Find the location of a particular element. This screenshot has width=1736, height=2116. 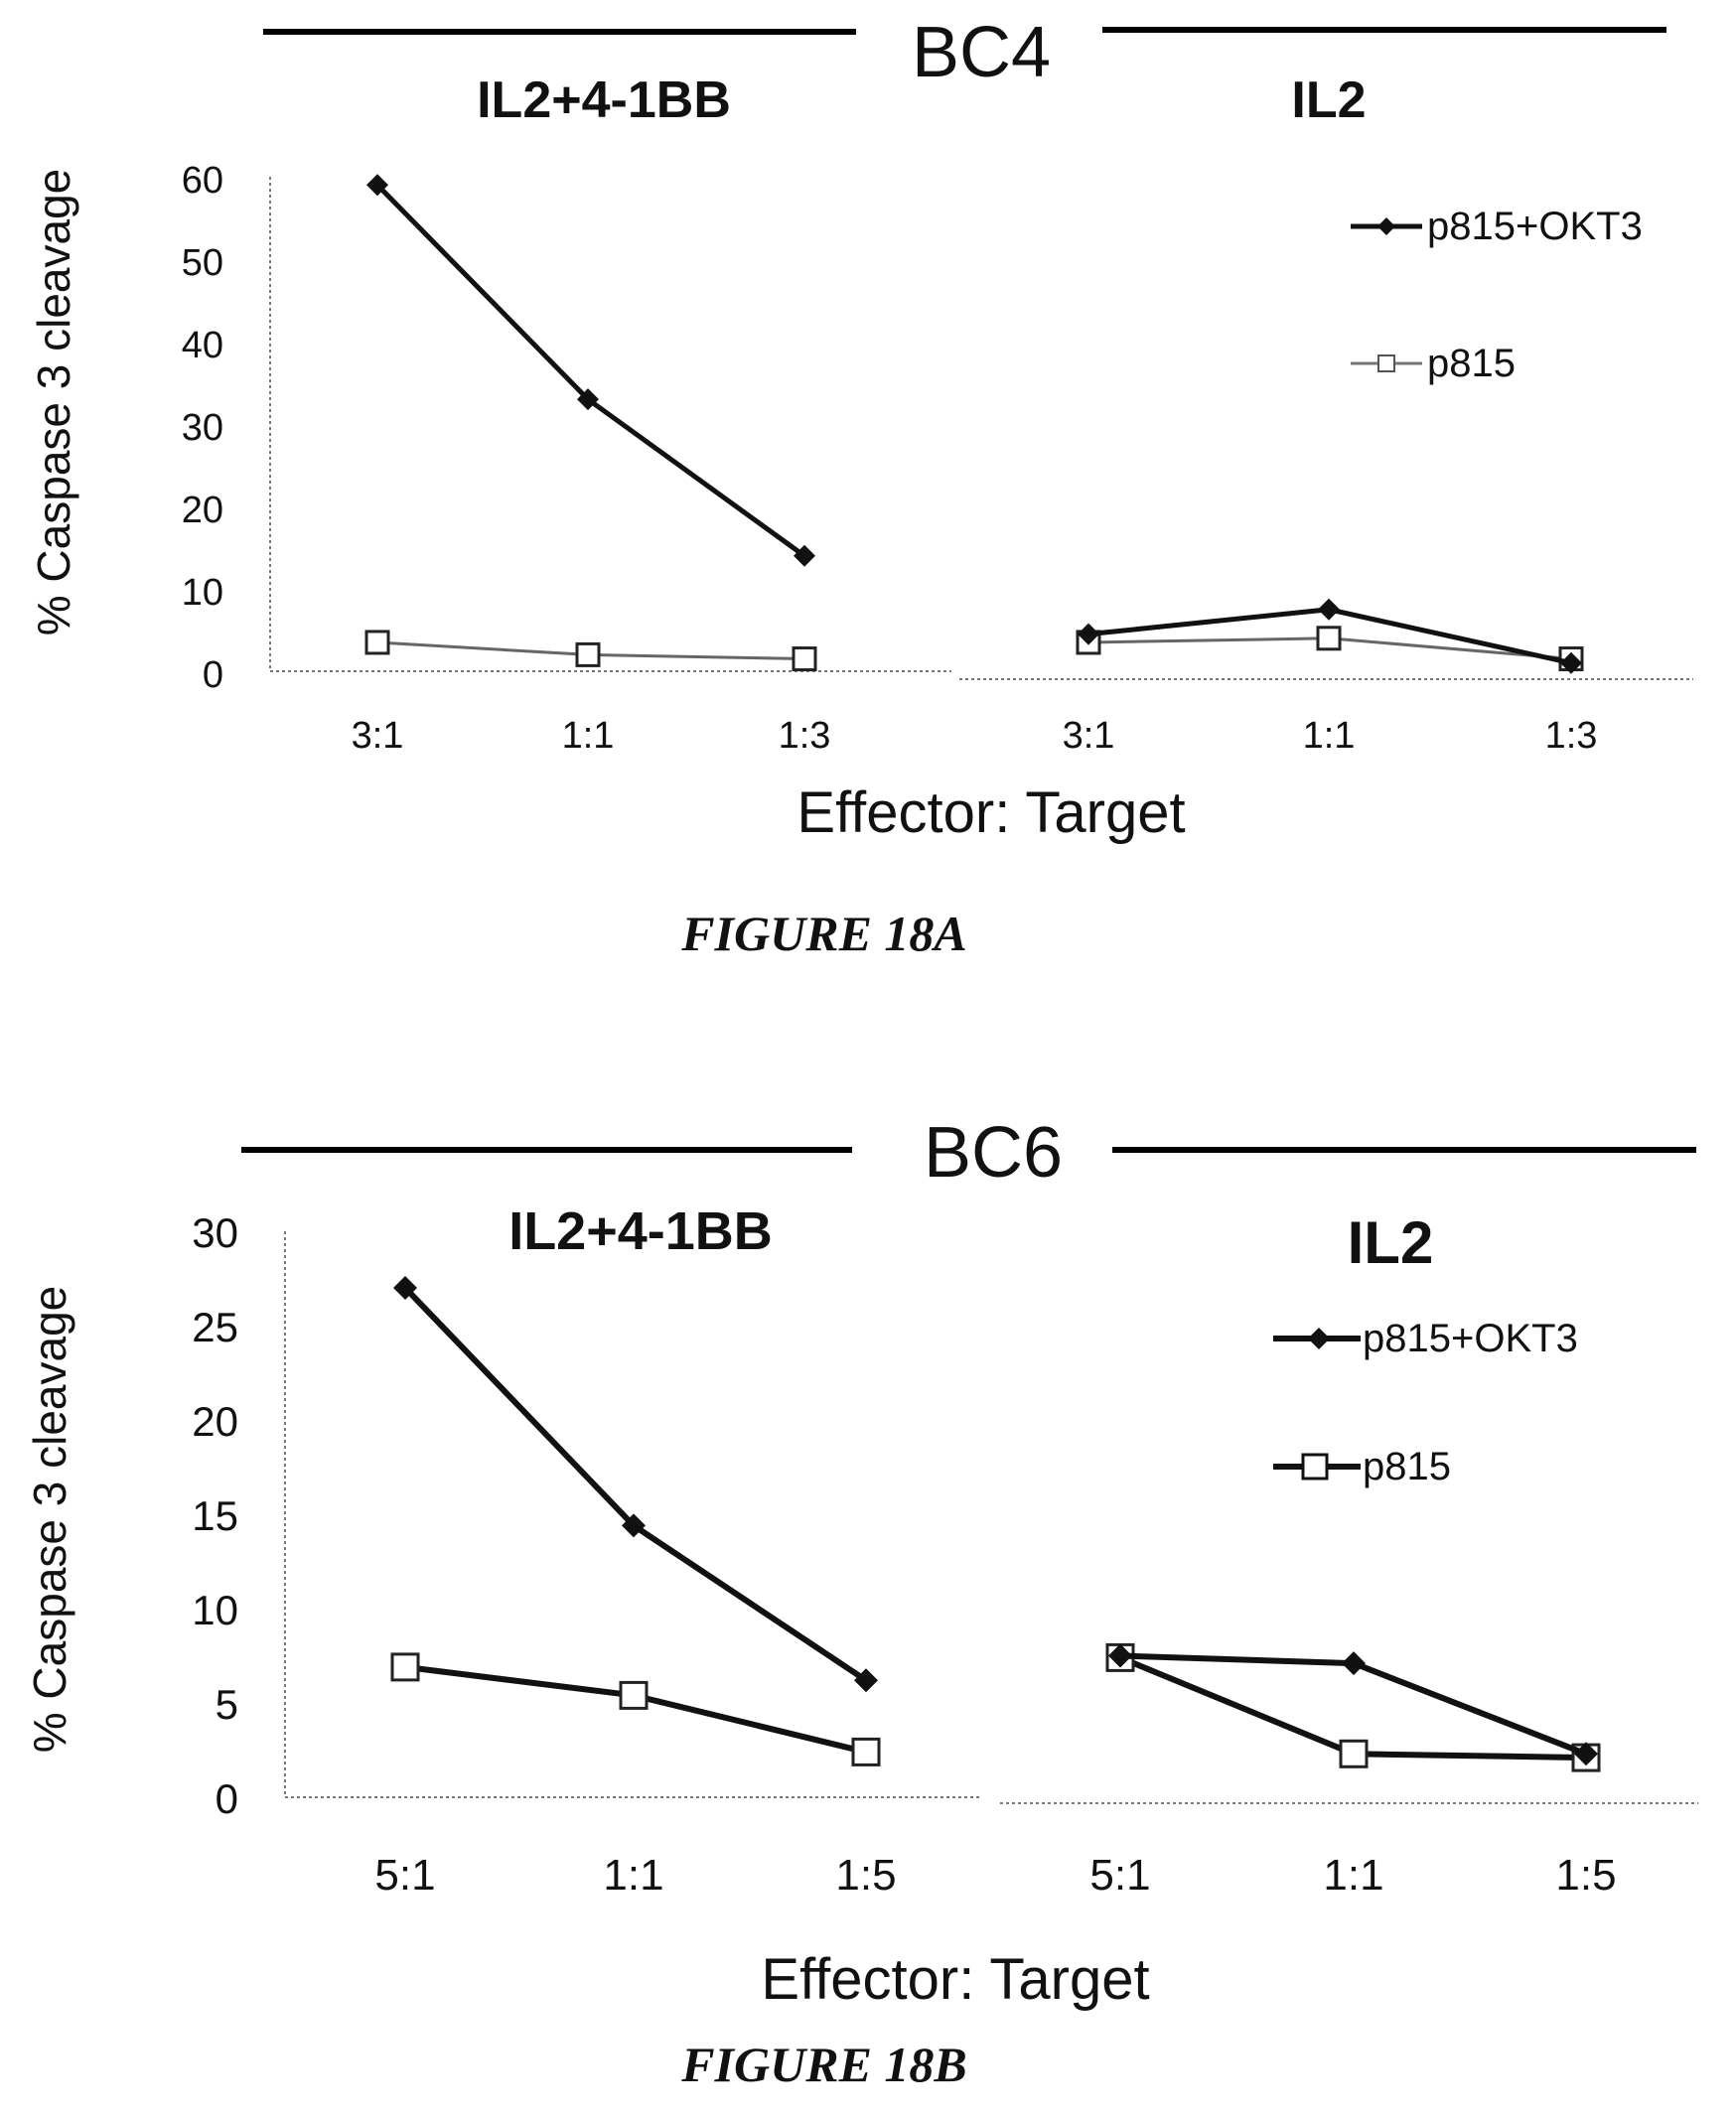

y-tick-label: 40 is located at coordinates (203, 345).